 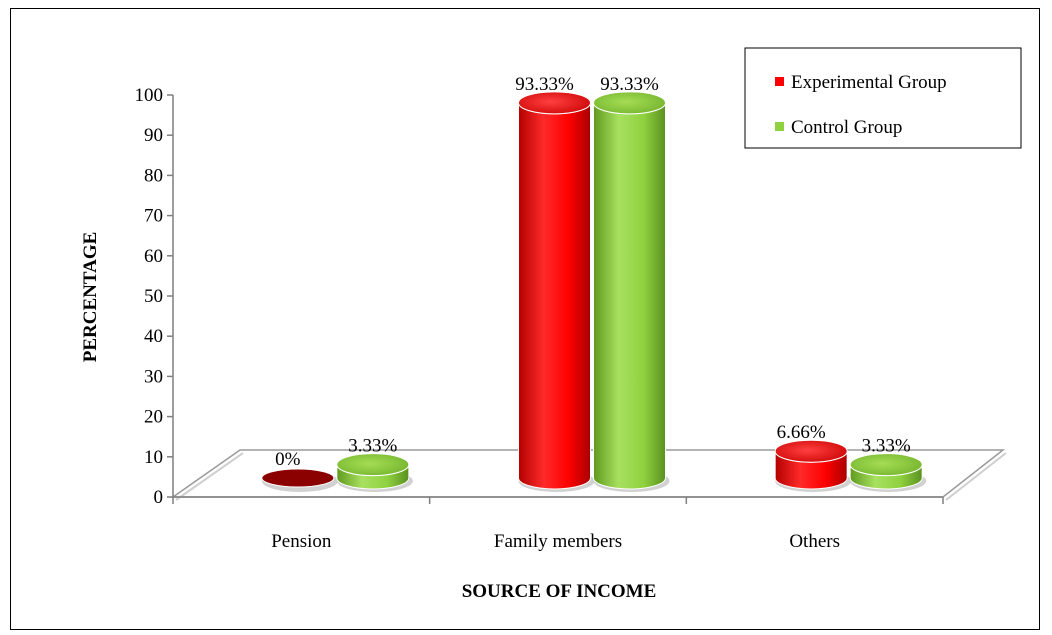 I want to click on x-tick-label: Others, so click(x=814, y=541).